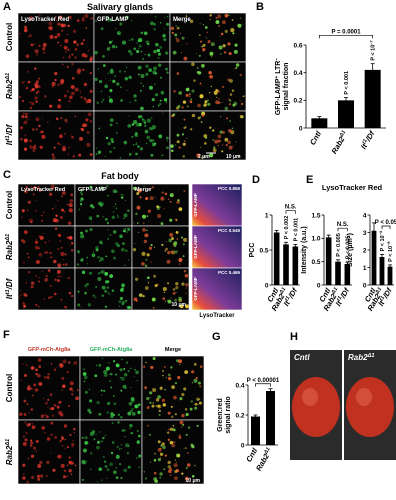 This screenshot has width=396, height=500. I want to click on text-part: Rab2, so click(9, 89).